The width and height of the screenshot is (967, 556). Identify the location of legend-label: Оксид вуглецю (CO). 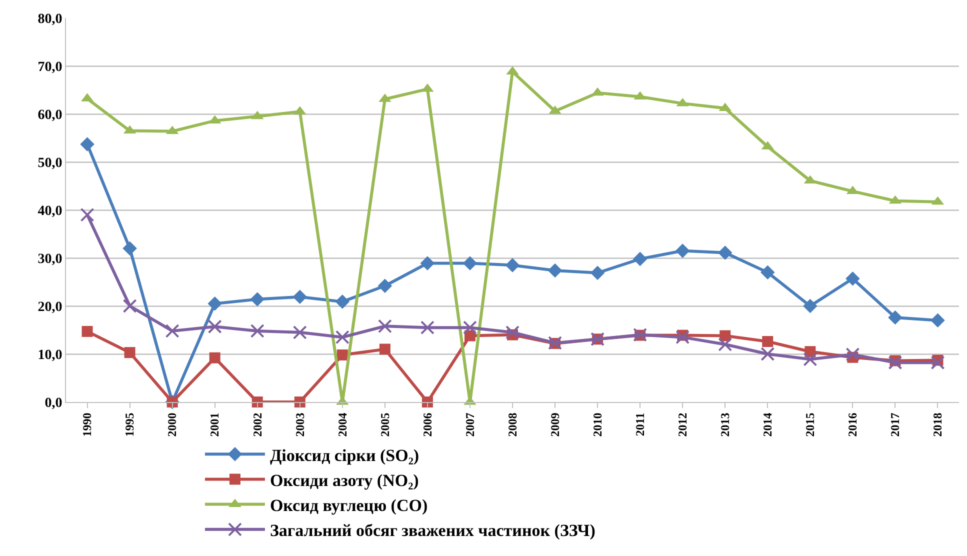
(349, 505).